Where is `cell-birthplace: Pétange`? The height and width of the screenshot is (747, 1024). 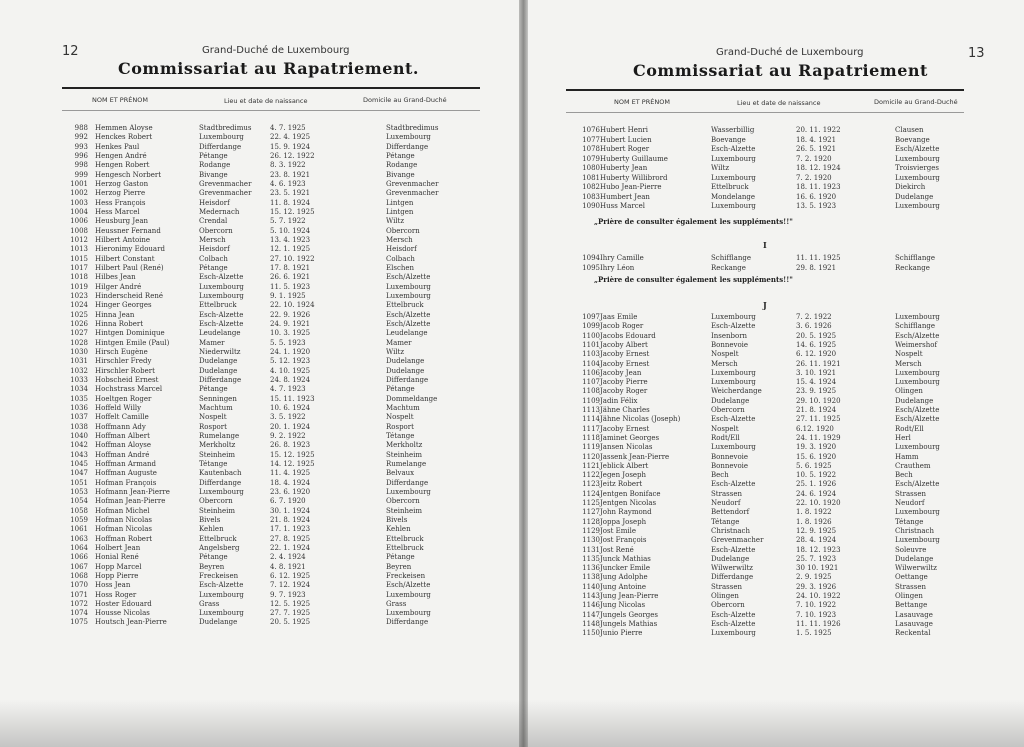
cell-birthplace: Pétange is located at coordinates (213, 267).